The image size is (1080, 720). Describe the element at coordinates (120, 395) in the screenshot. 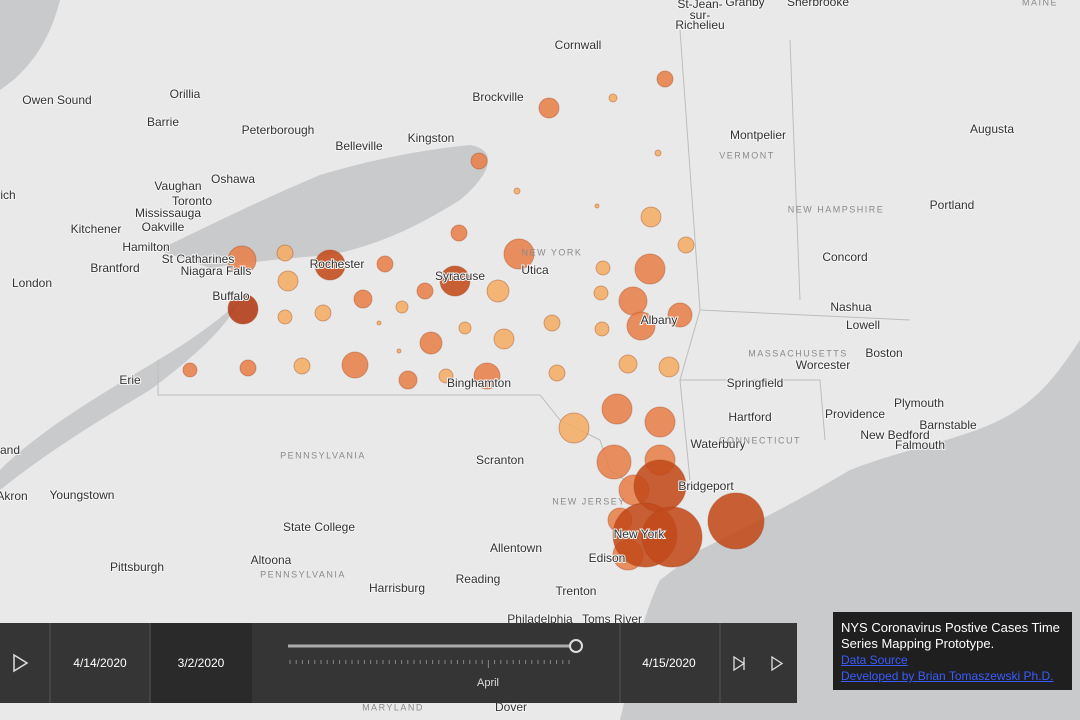

I see `lake-erie` at that location.